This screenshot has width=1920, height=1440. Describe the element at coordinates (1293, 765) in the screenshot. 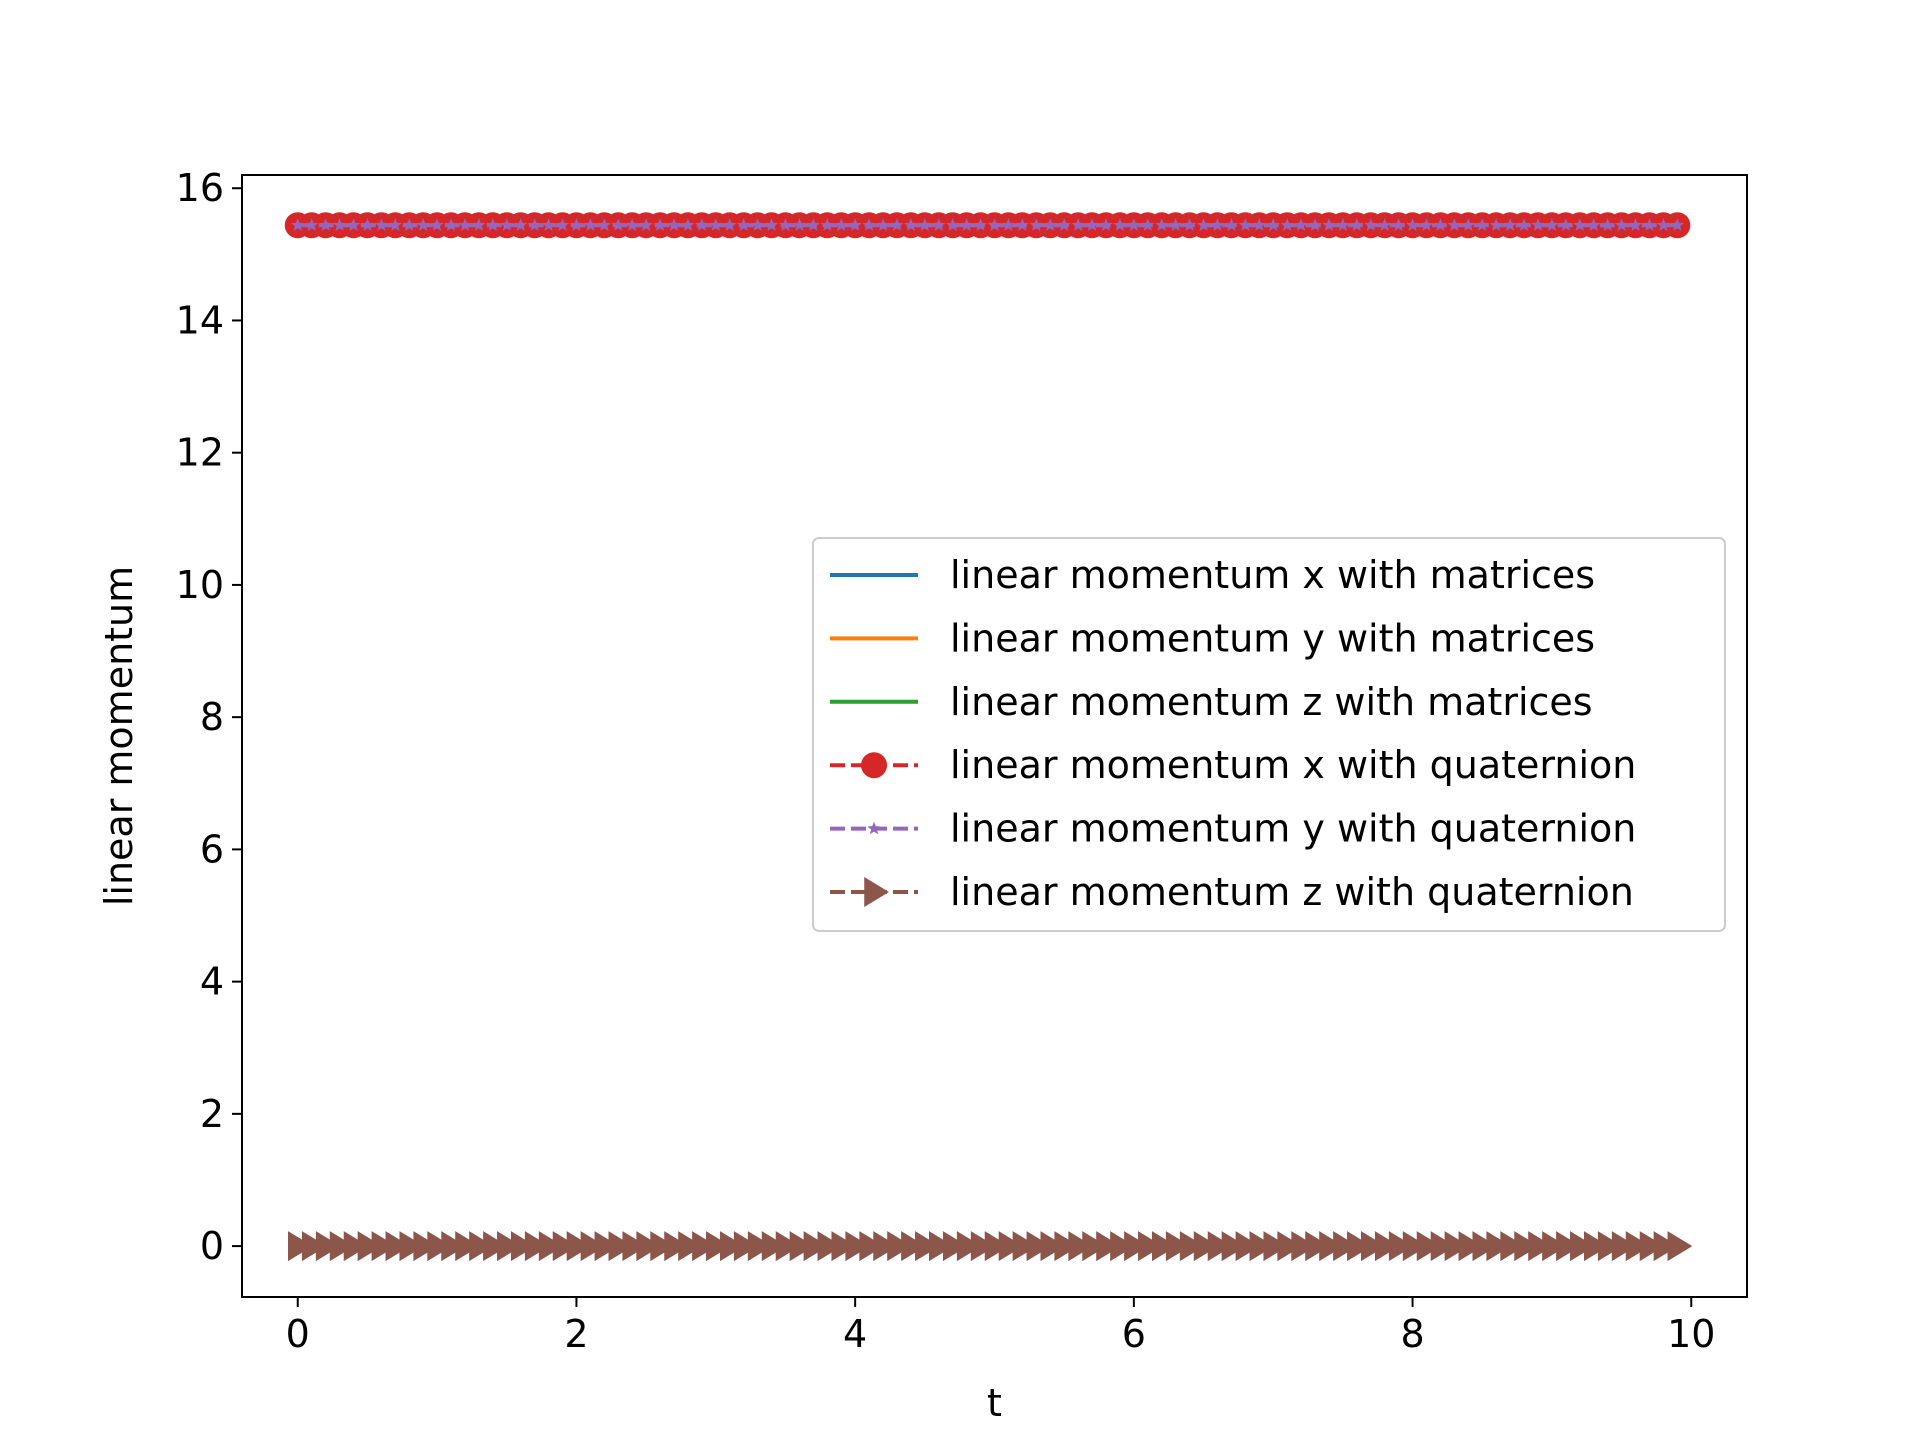

I see `legend-label: linear momentum x with quaternion` at that location.